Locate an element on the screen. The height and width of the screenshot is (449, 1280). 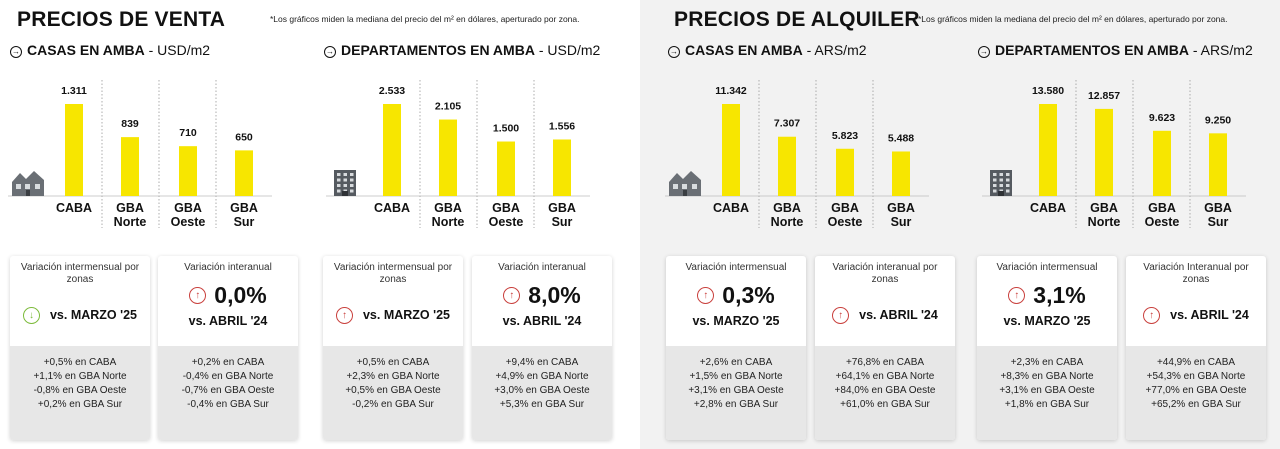
zone-variation: +1,8% en GBA Sur is located at coordinates (1047, 404).